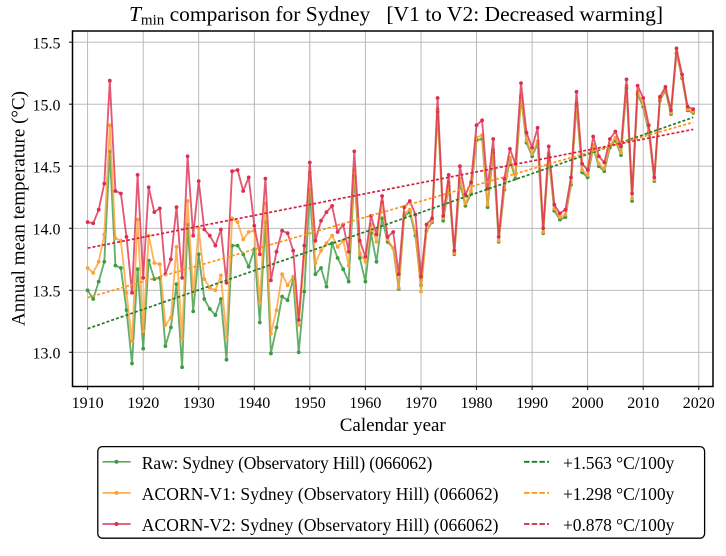  What do you see at coordinates (47, 292) in the screenshot?
I see `svg-text: 13.5` at bounding box center [47, 292].